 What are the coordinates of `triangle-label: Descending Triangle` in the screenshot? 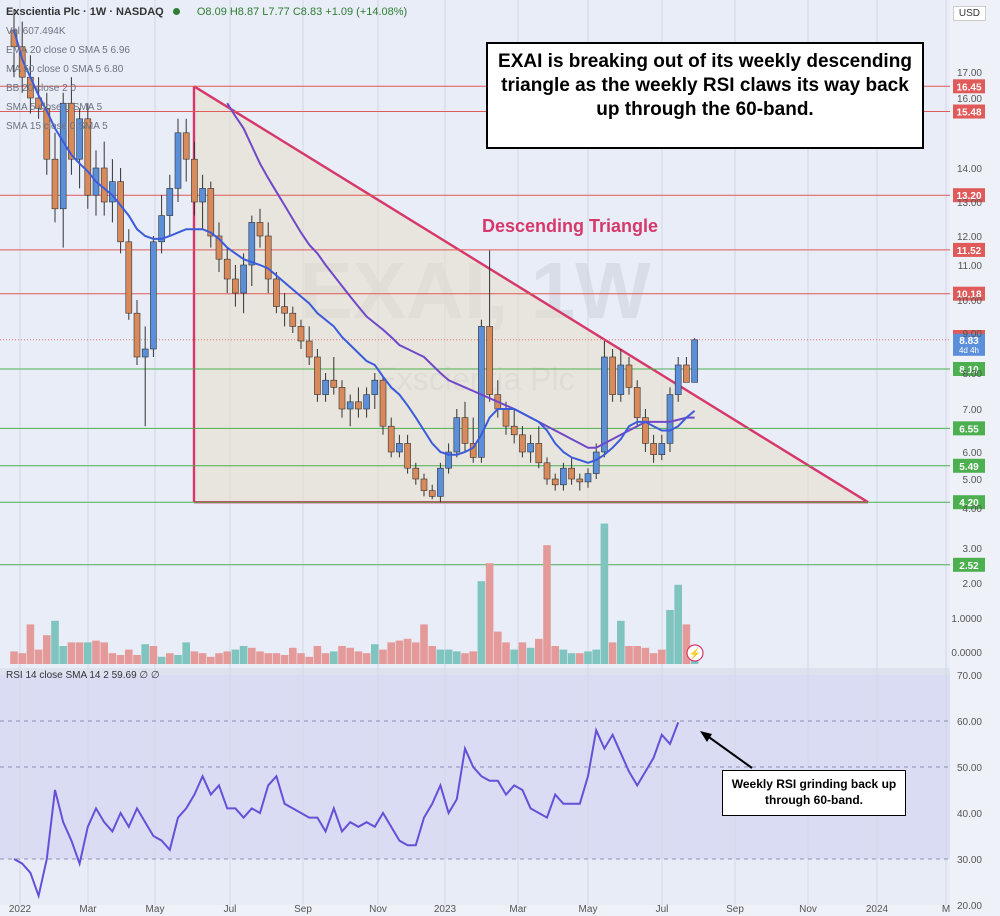 It's located at (570, 226).